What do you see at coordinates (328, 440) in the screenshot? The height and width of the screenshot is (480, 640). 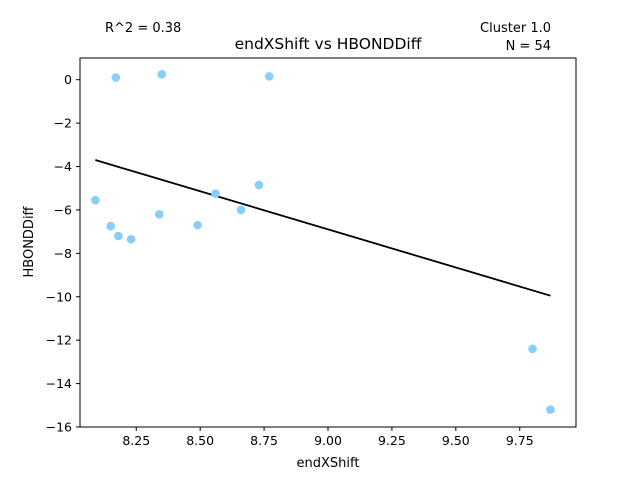 I see `x-tick-label: 9.00` at bounding box center [328, 440].